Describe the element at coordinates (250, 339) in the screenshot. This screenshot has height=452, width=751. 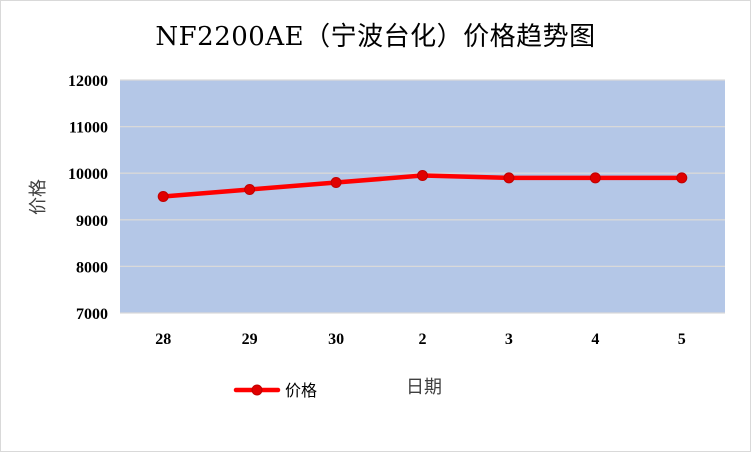
I see `x-tick-label: 29` at that location.